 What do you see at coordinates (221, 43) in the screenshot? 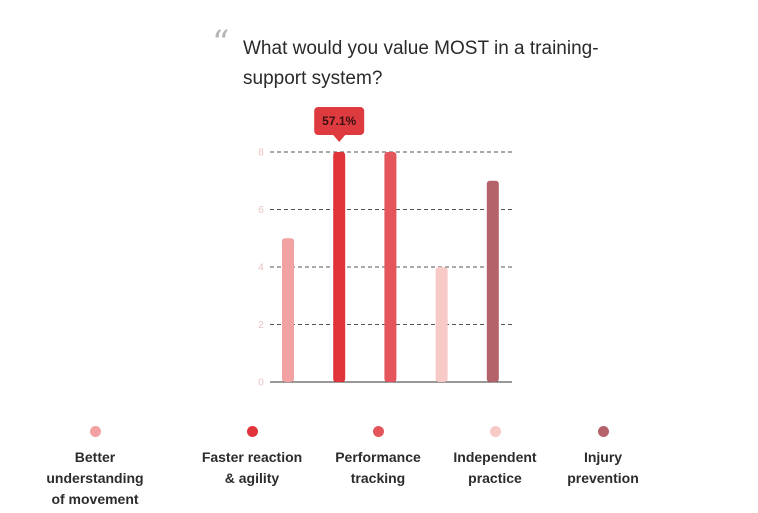
I see `quote-icon: “` at bounding box center [221, 43].